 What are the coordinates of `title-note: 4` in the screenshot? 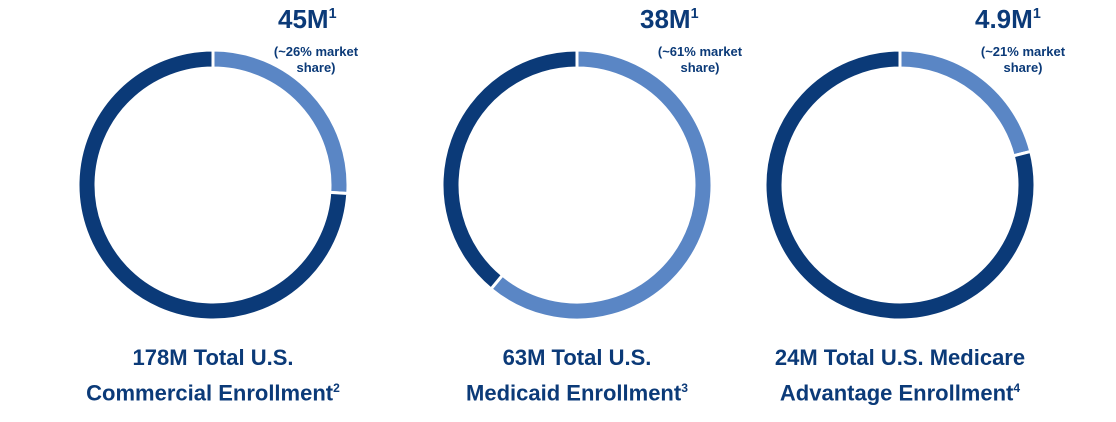 It's located at (1017, 388).